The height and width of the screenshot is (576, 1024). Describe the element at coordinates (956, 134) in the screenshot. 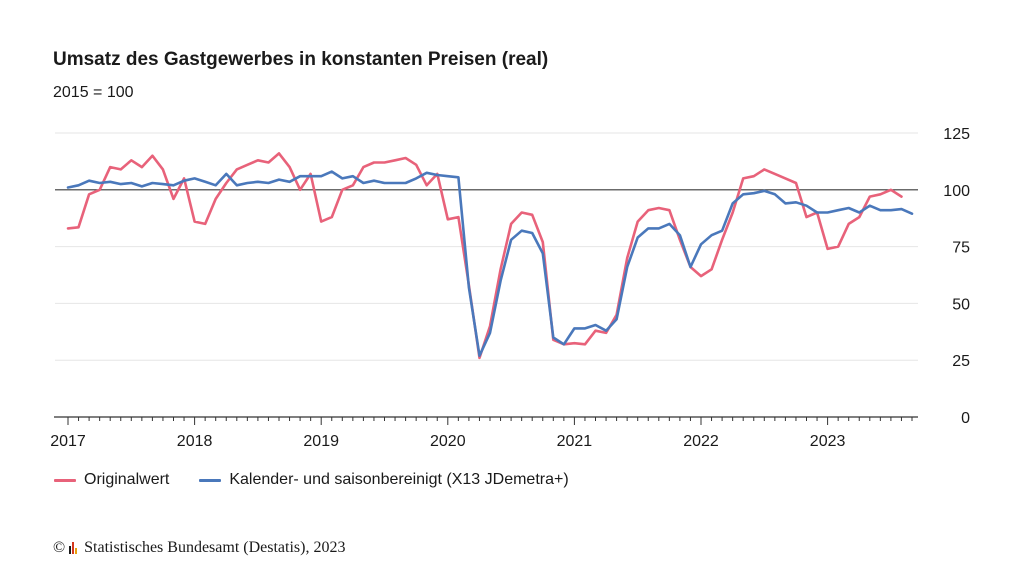

I see `y-tick-label: 125` at that location.